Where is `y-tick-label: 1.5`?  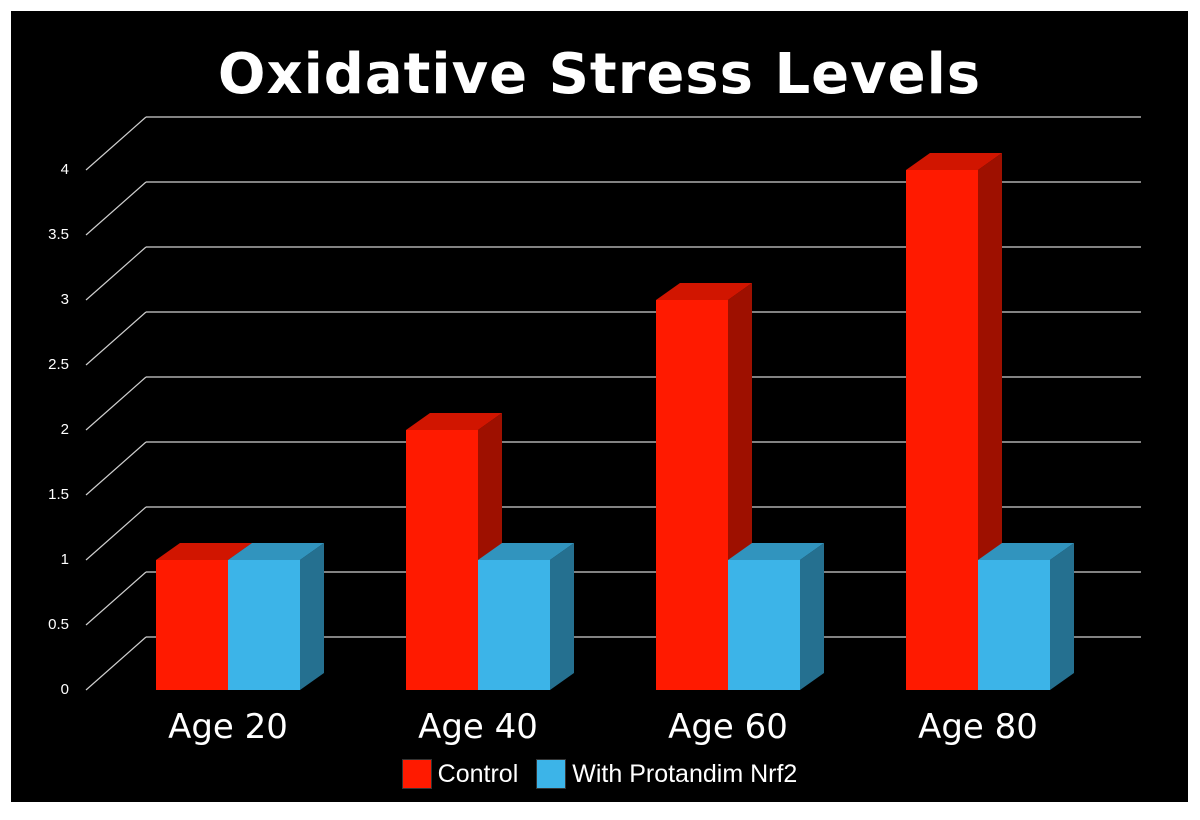
y-tick-label: 1.5 is located at coordinates (58, 494).